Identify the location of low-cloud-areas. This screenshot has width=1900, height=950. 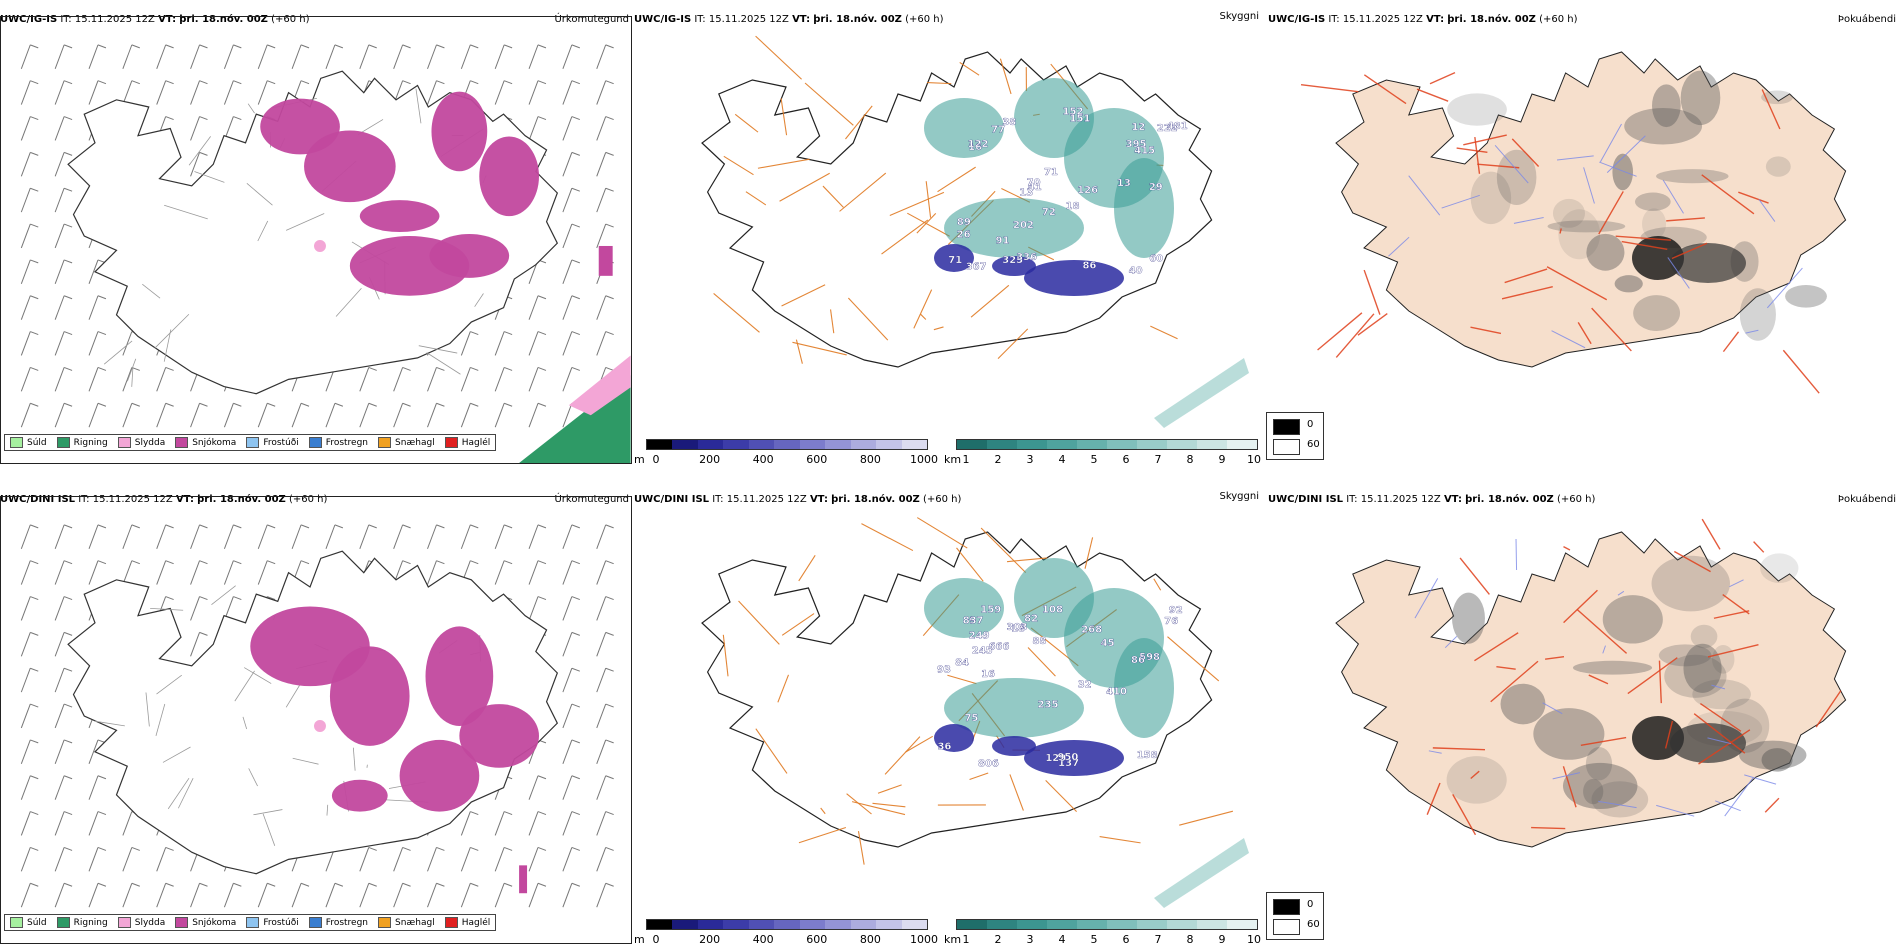
(1029, 750).